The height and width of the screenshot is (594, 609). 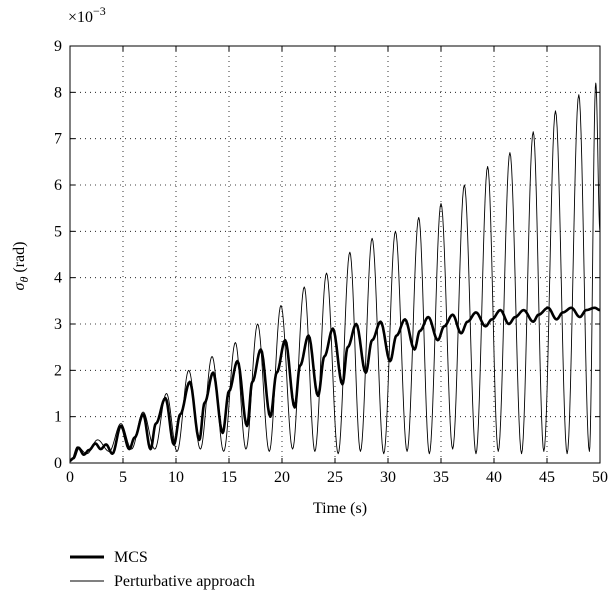 I want to click on x-tick-label-50: 50, so click(x=600, y=477).